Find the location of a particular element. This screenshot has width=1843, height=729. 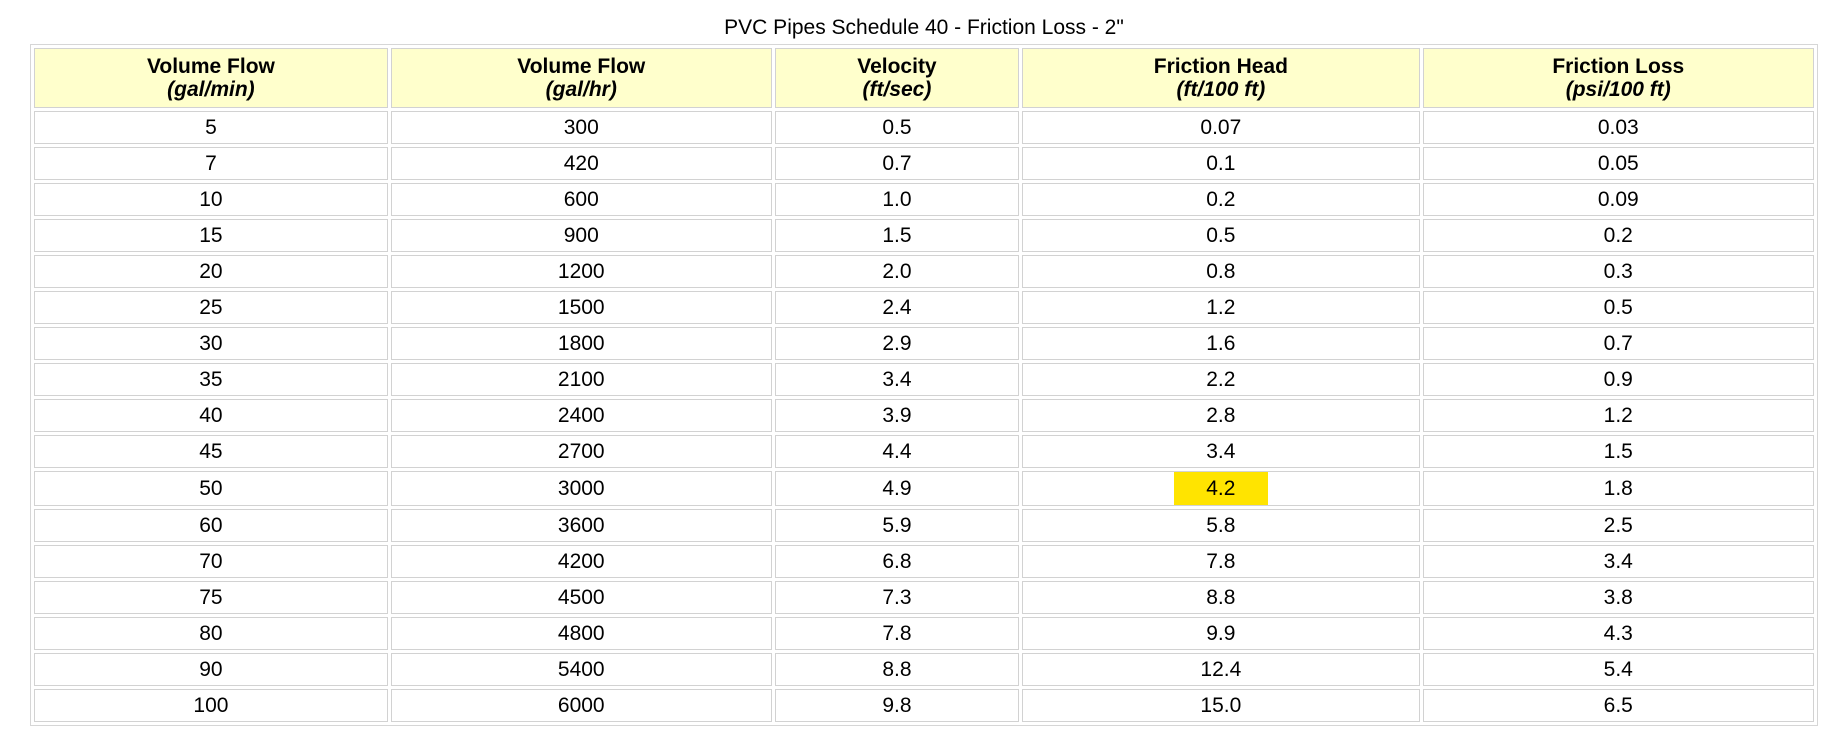

cell-gal-hr: 3000 is located at coordinates (581, 488).